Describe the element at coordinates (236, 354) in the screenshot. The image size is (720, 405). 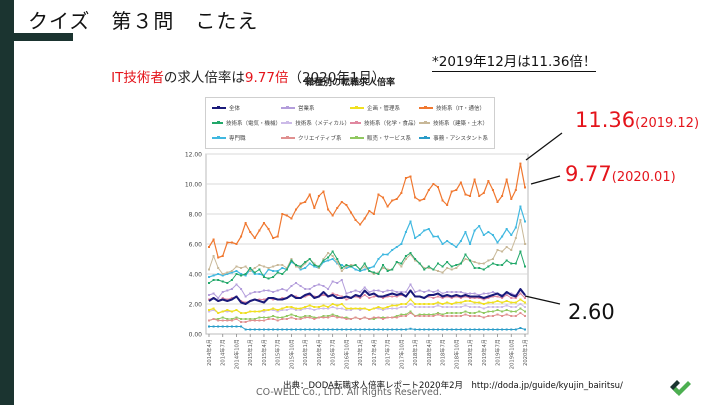
I see `x-tick-label: 2014年10月` at that location.